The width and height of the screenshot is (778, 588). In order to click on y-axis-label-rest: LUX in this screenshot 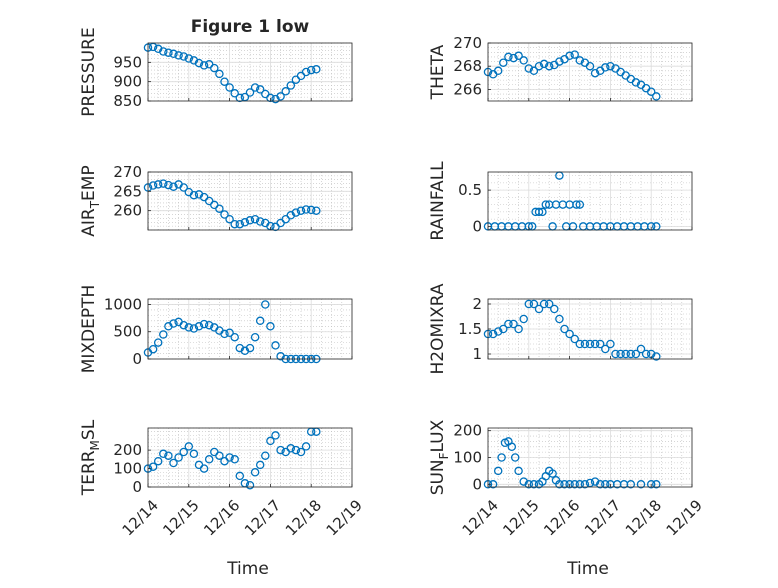, I will do `click(438, 435)`.